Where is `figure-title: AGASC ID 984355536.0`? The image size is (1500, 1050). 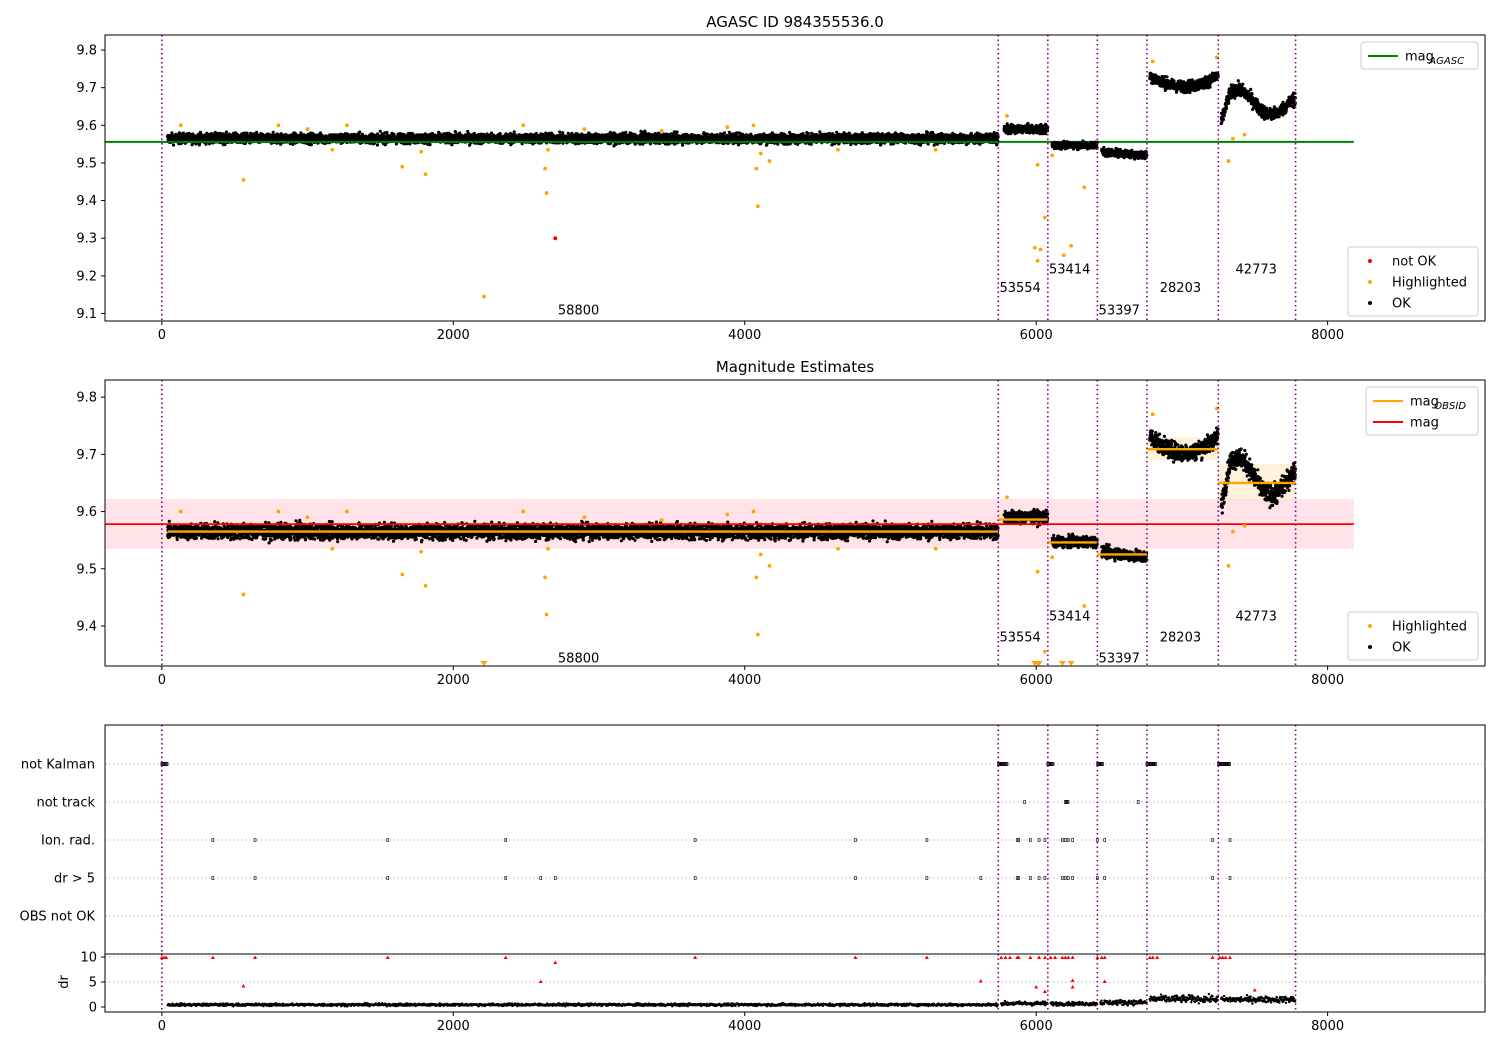
figure-title: AGASC ID 984355536.0 is located at coordinates (795, 22).